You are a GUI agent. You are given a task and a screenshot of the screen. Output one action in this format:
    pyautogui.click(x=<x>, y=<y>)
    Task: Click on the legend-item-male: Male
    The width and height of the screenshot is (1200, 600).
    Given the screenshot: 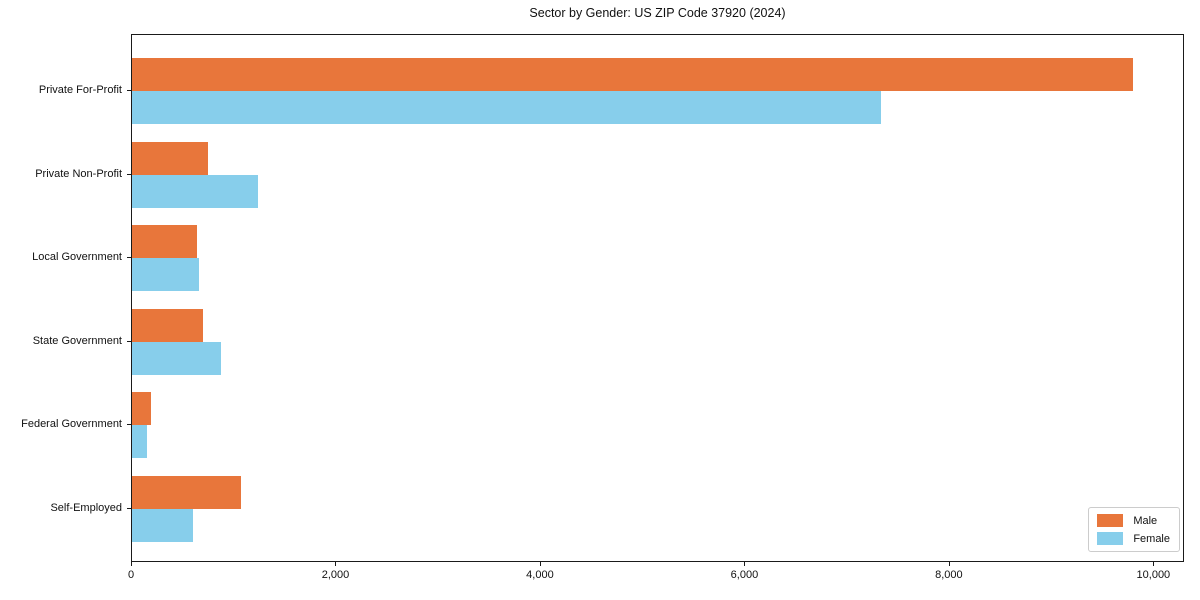 What is the action you would take?
    pyautogui.click(x=1133, y=520)
    